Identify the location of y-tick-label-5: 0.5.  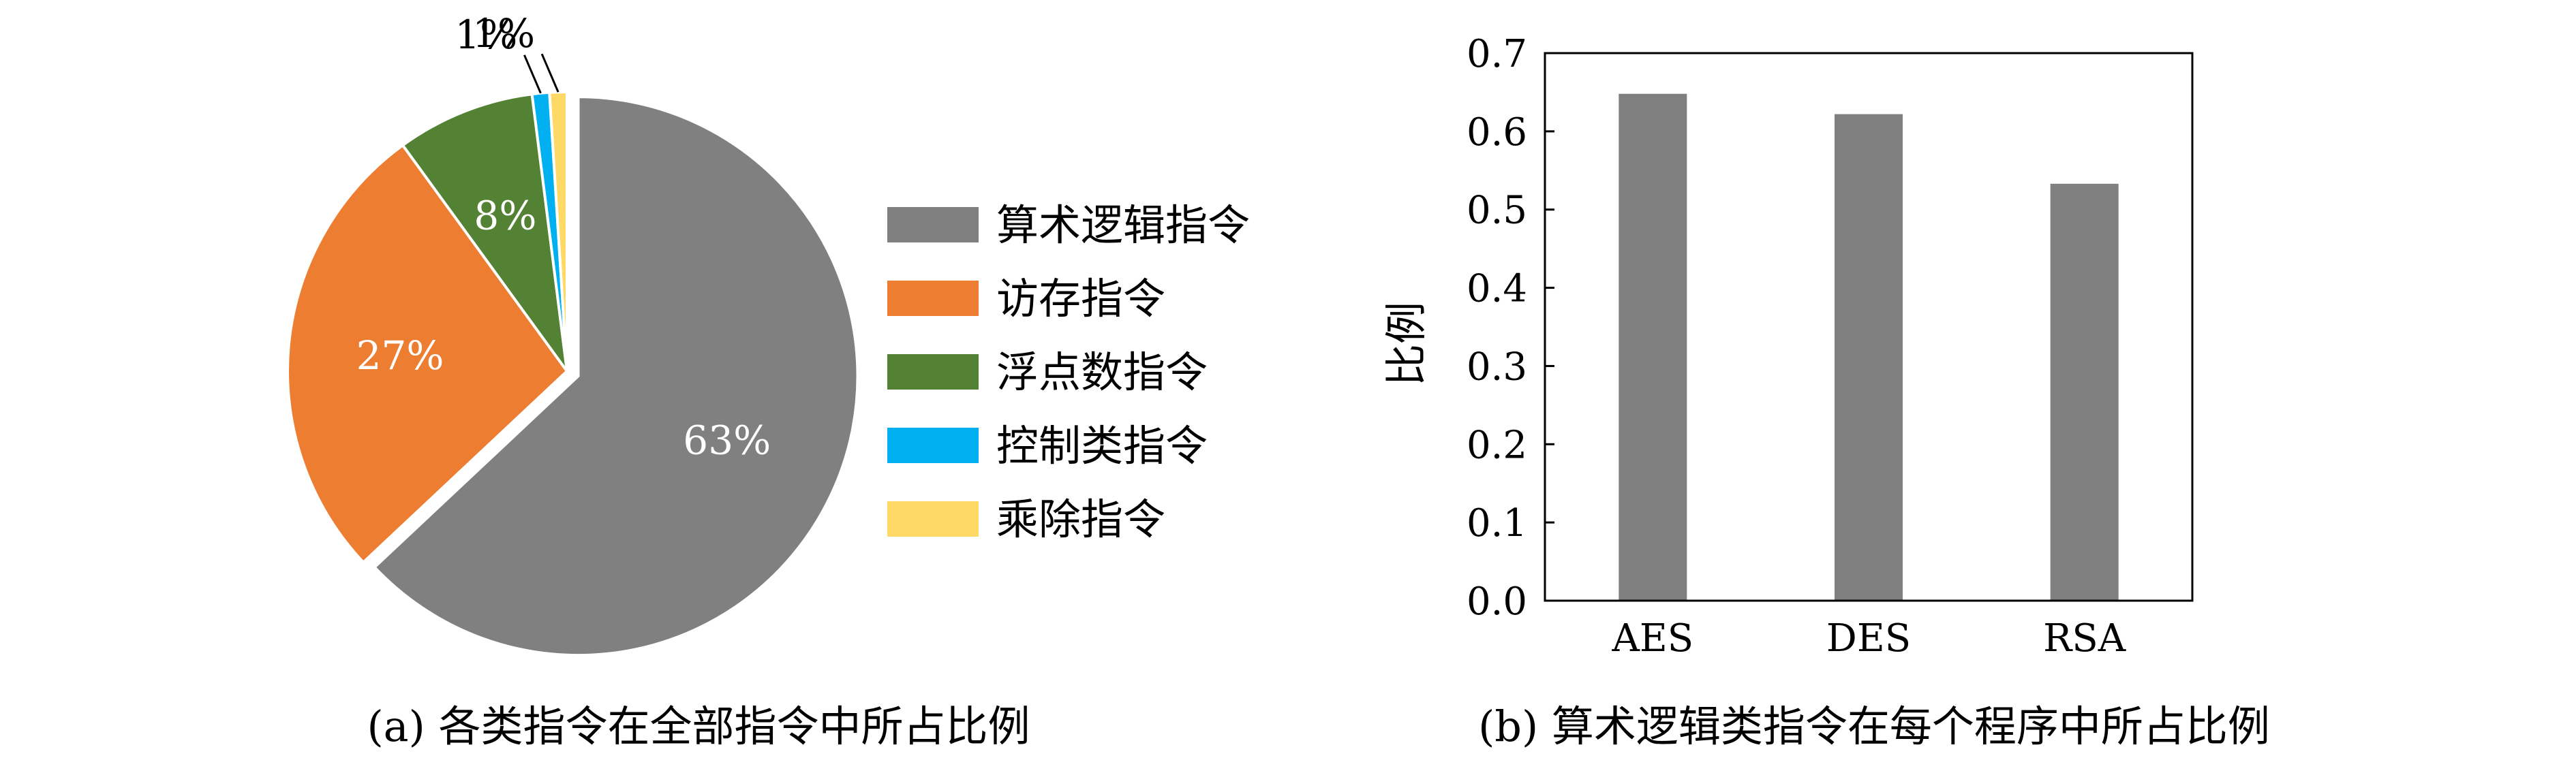
(1497, 211).